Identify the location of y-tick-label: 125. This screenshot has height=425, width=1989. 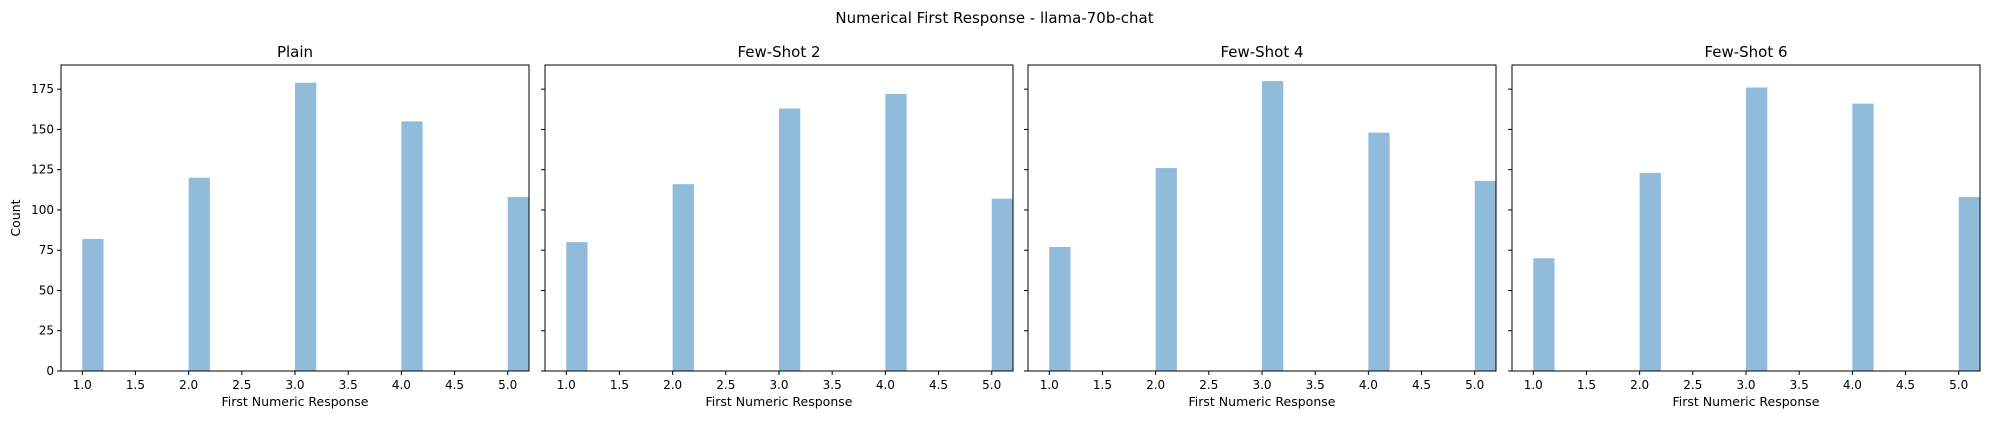
(42, 170).